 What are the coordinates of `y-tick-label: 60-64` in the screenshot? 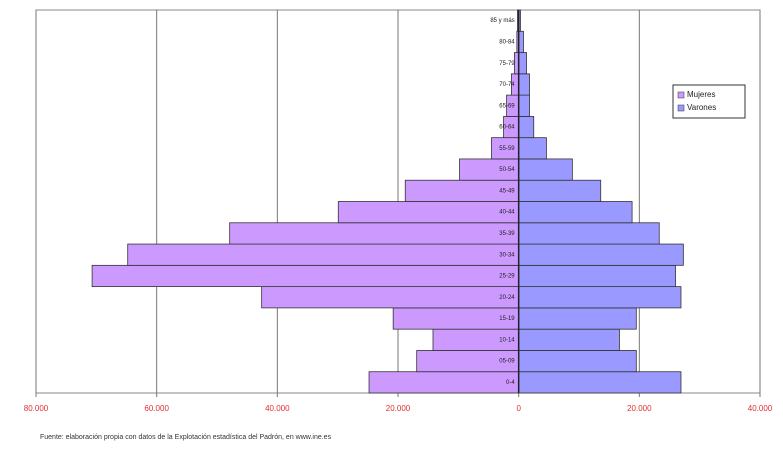 It's located at (507, 128).